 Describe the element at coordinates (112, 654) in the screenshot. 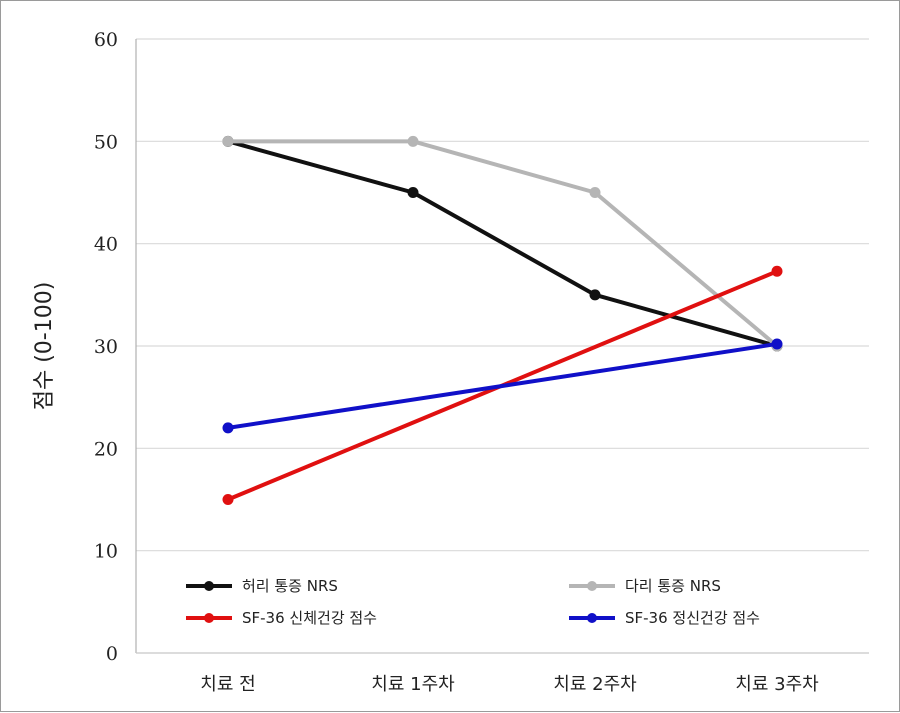

I see `y-tick-label: 0` at that location.